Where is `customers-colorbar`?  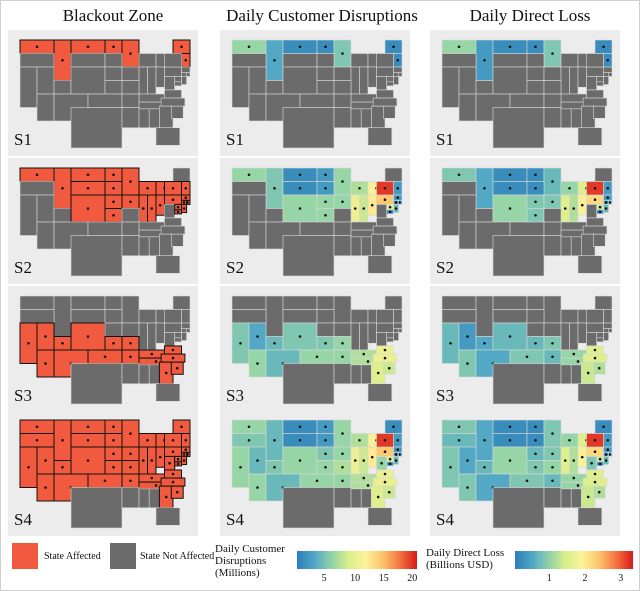 customers-colorbar is located at coordinates (357, 560).